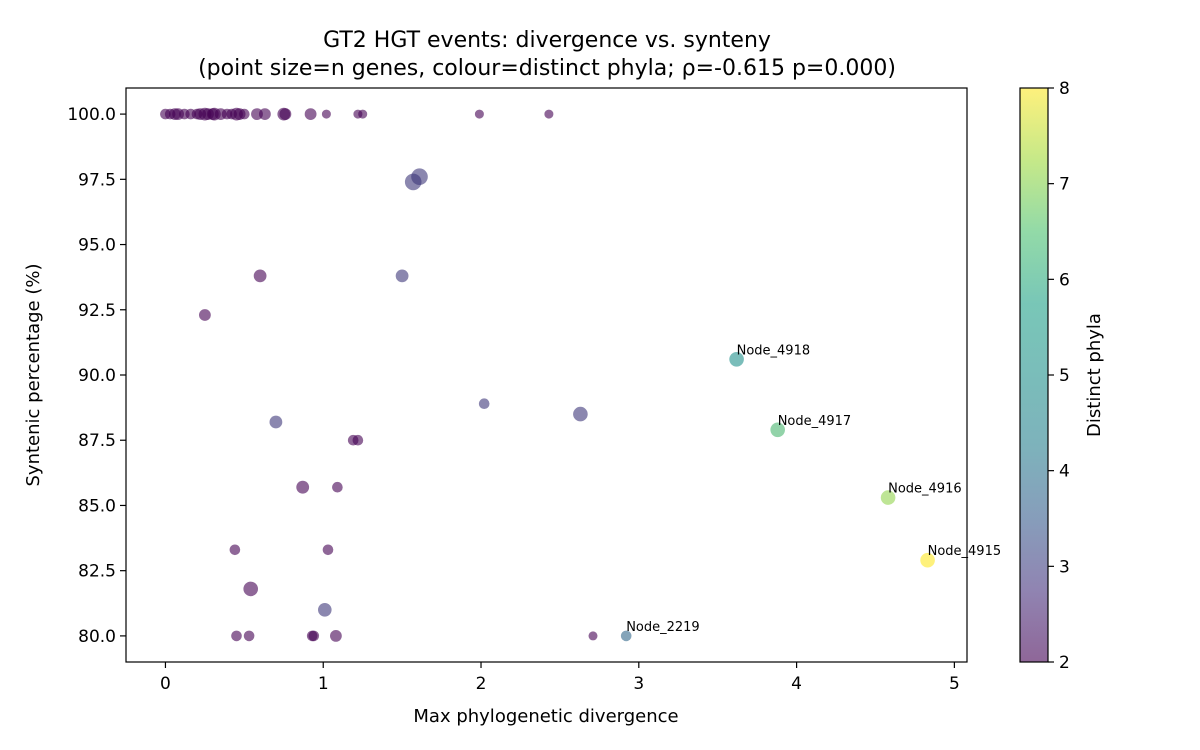  I want to click on x-tick-label: 0, so click(165, 684).